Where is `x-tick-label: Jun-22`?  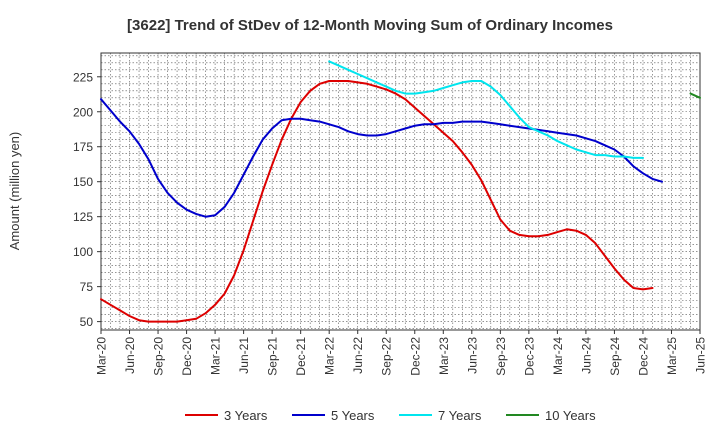
x-tick-label: Jun-22 is located at coordinates (358, 355).